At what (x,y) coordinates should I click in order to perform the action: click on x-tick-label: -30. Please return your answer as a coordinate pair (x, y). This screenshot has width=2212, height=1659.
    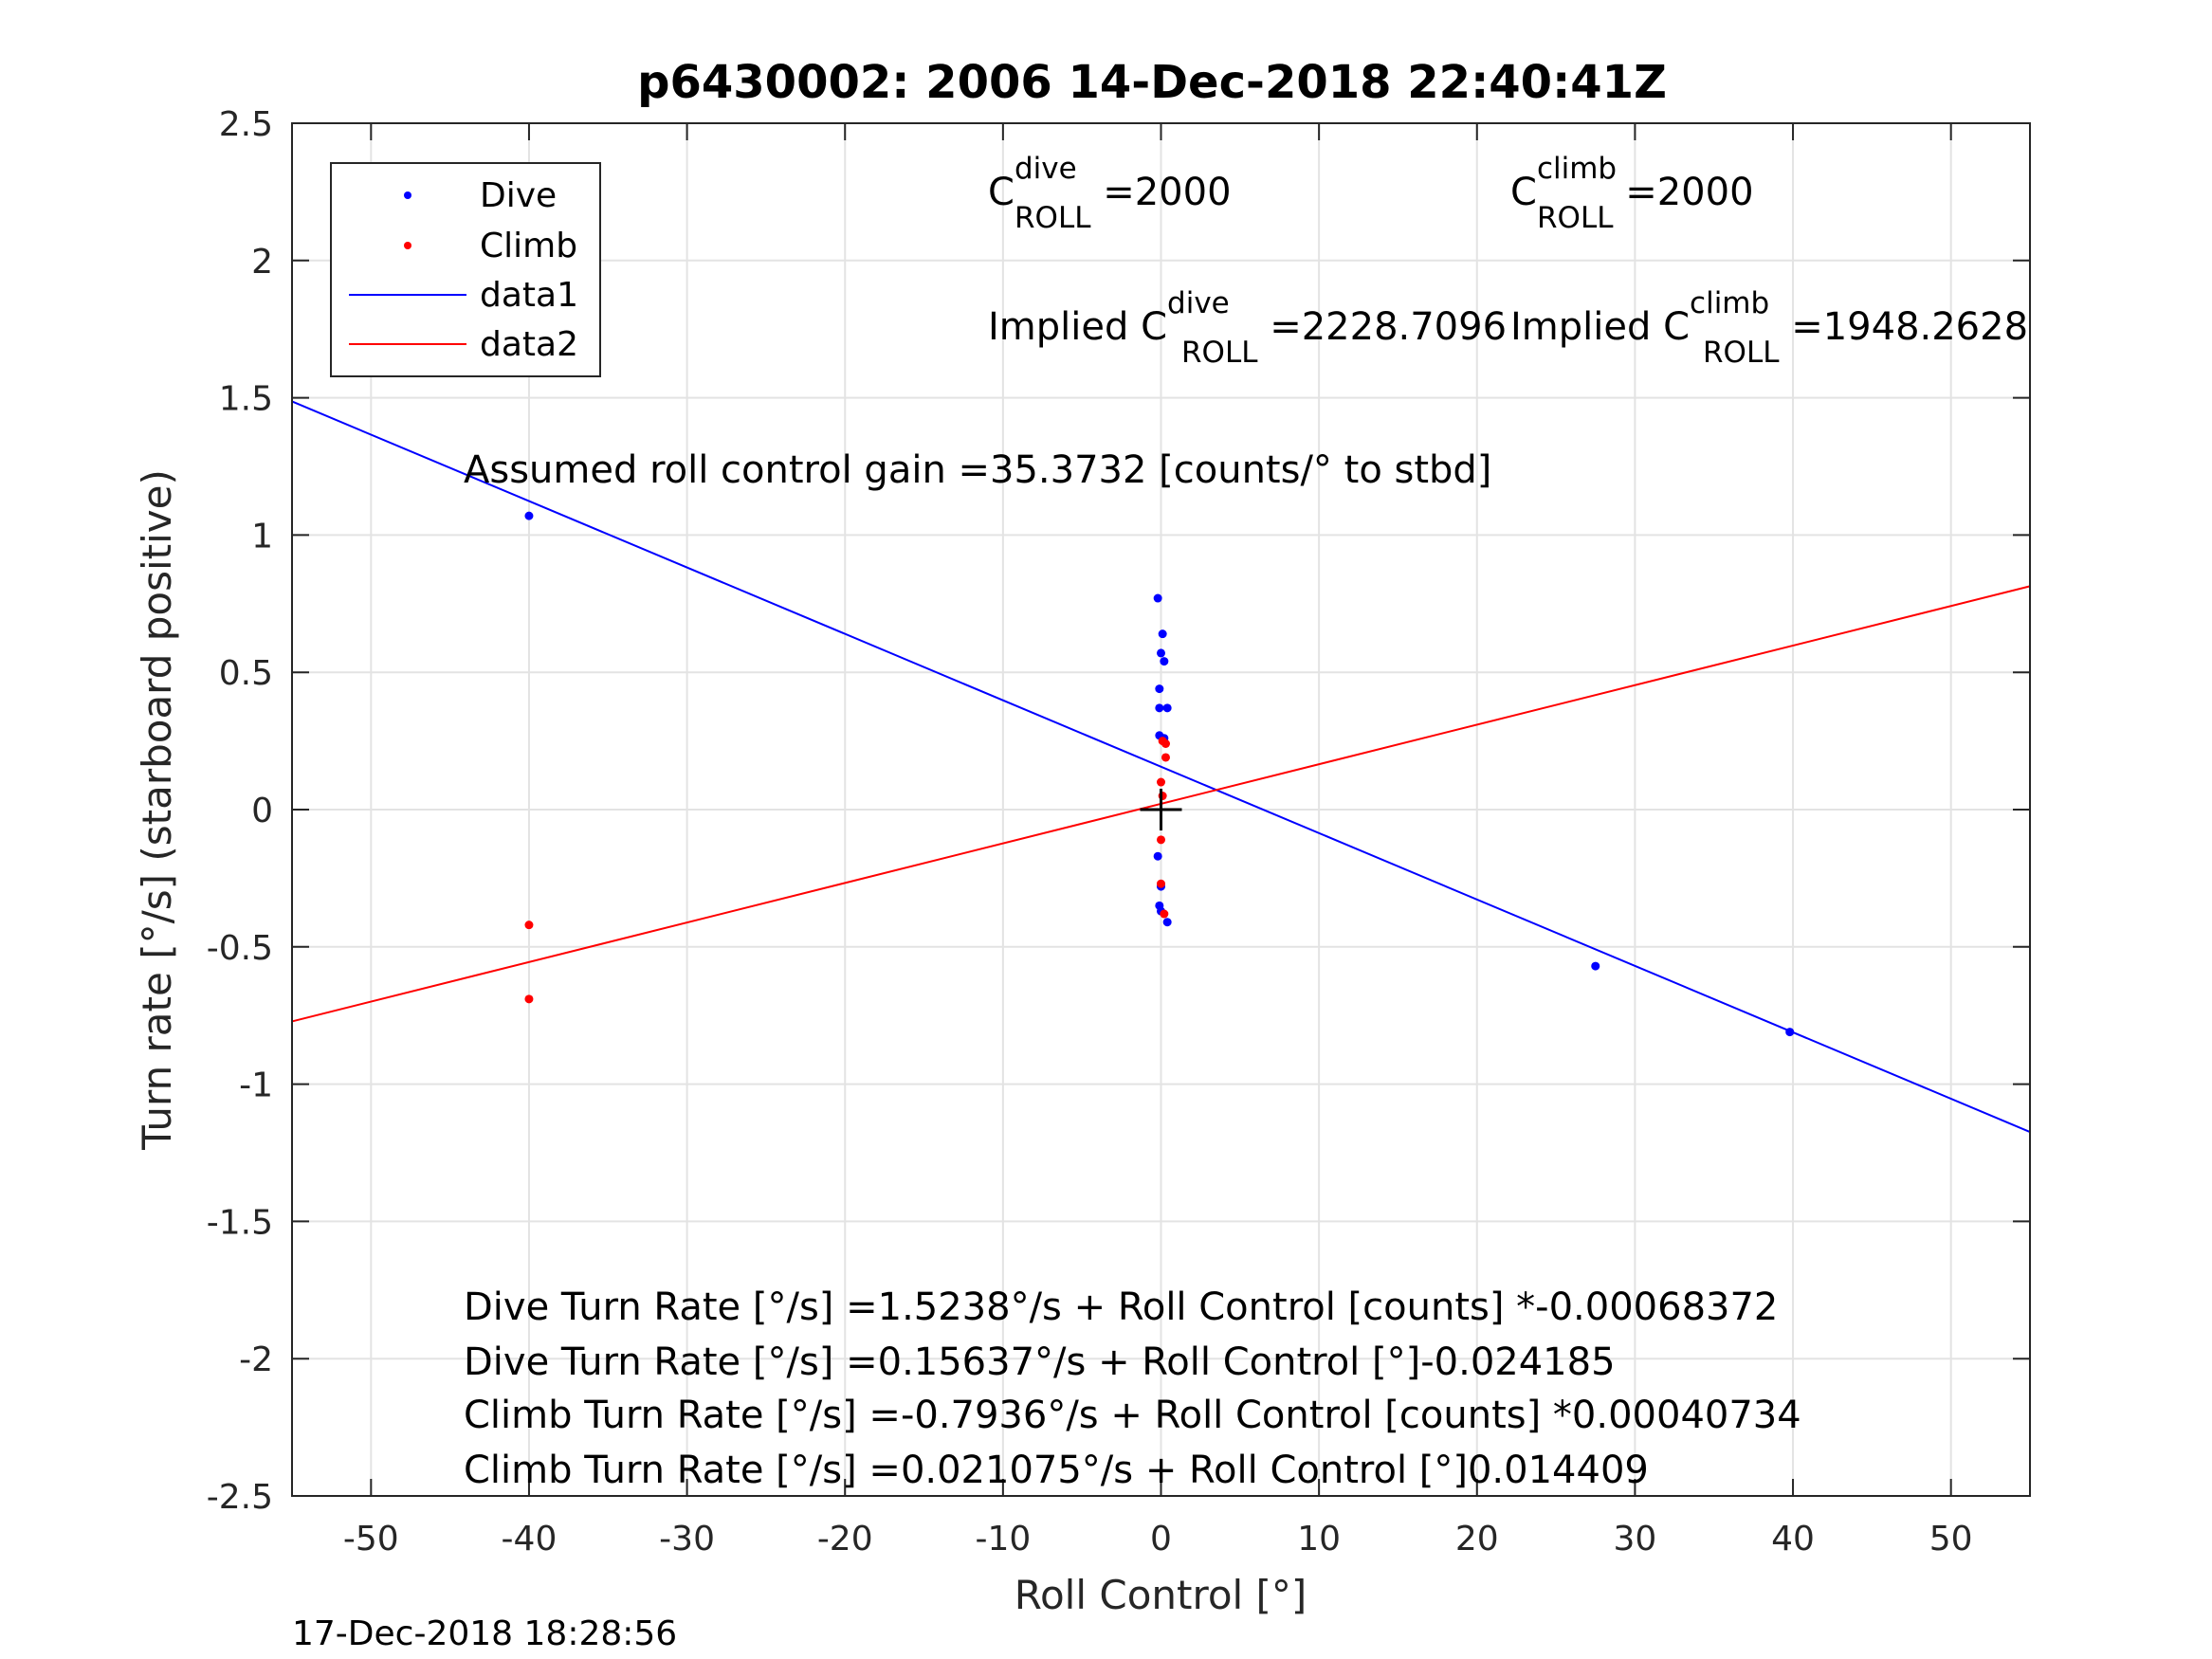
    Looking at the image, I should click on (687, 1539).